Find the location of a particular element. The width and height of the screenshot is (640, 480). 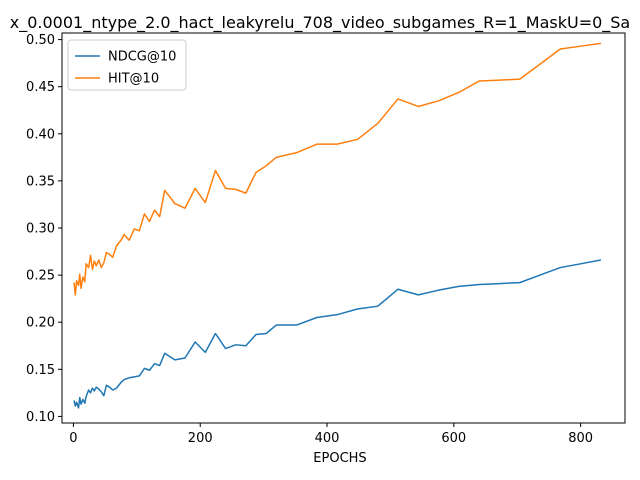

legend-label: HIT@10 is located at coordinates (133, 79).